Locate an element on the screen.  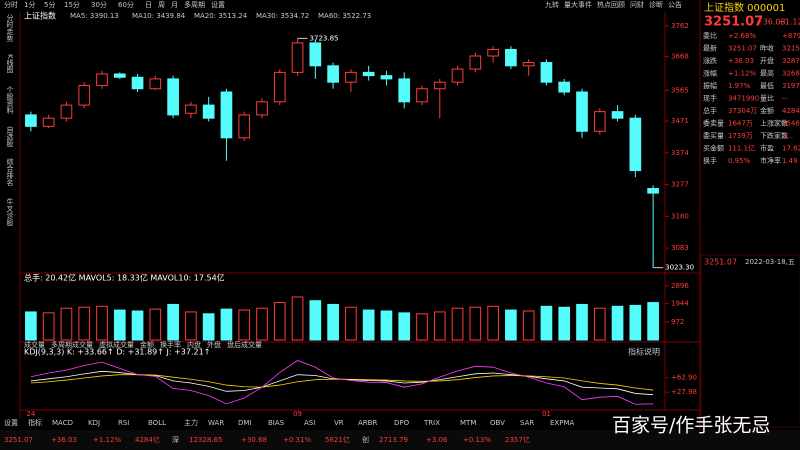
indicator-tab: DPO is located at coordinates (402, 423).